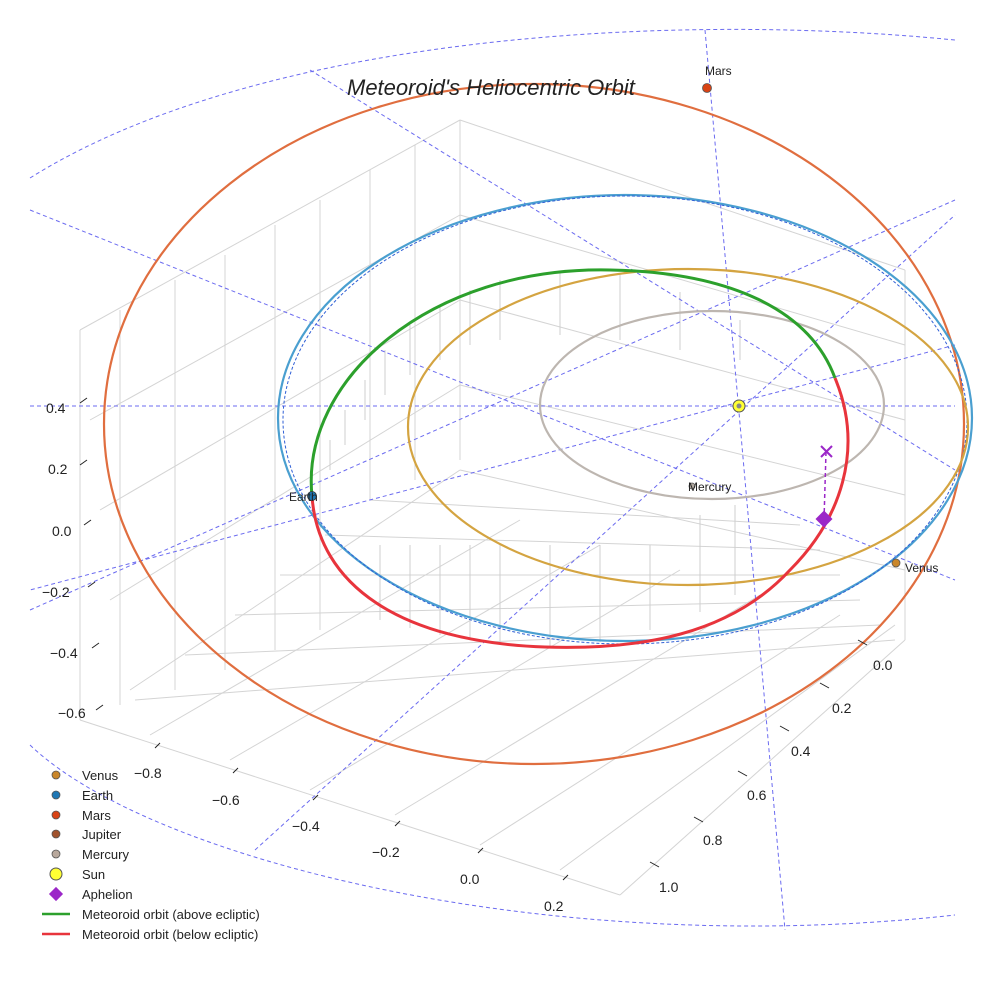  Describe the element at coordinates (56, 592) in the screenshot. I see `z-tick-3: −0.2` at that location.